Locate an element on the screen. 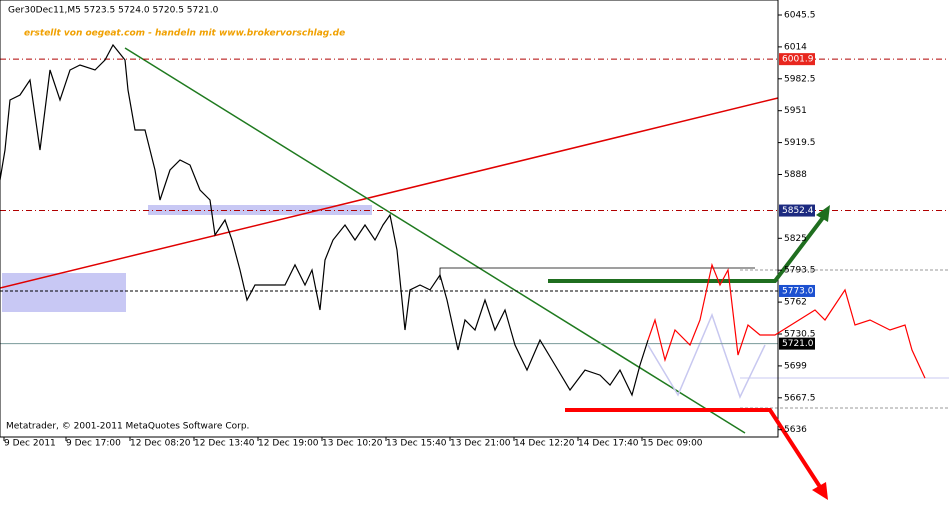 The image size is (949, 521). x-tick-label: 9 Dec 17:00 is located at coordinates (93, 444).